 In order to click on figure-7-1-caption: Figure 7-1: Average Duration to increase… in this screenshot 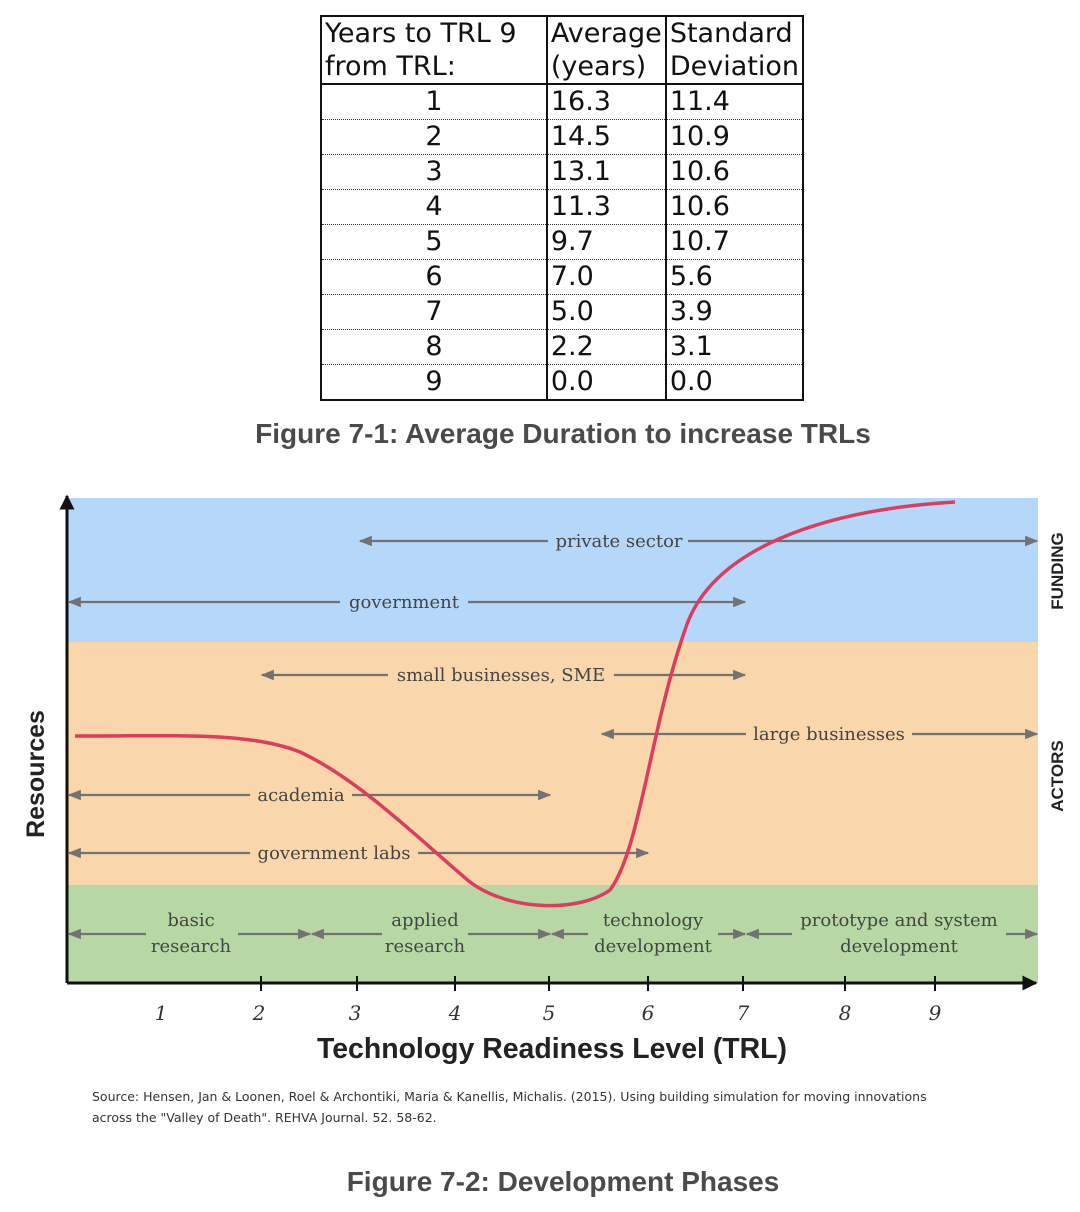, I will do `click(563, 433)`.